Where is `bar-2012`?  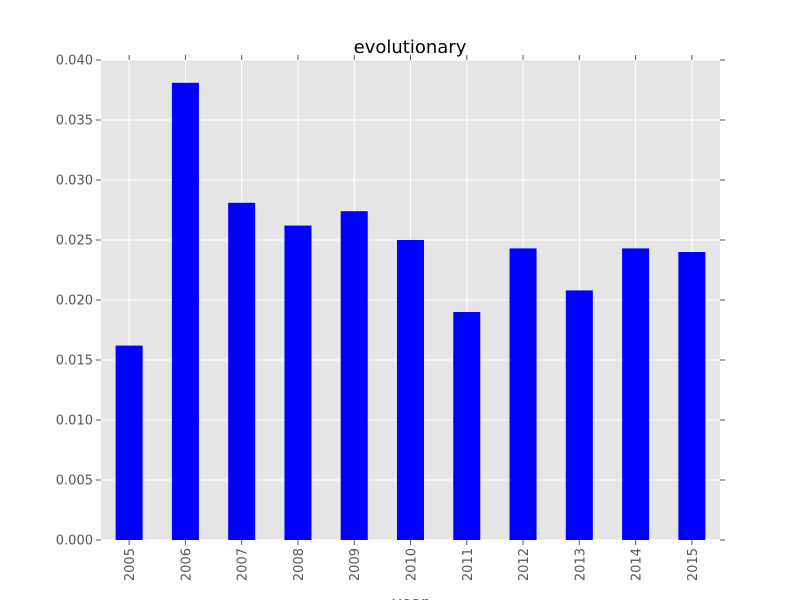 bar-2012 is located at coordinates (523, 394).